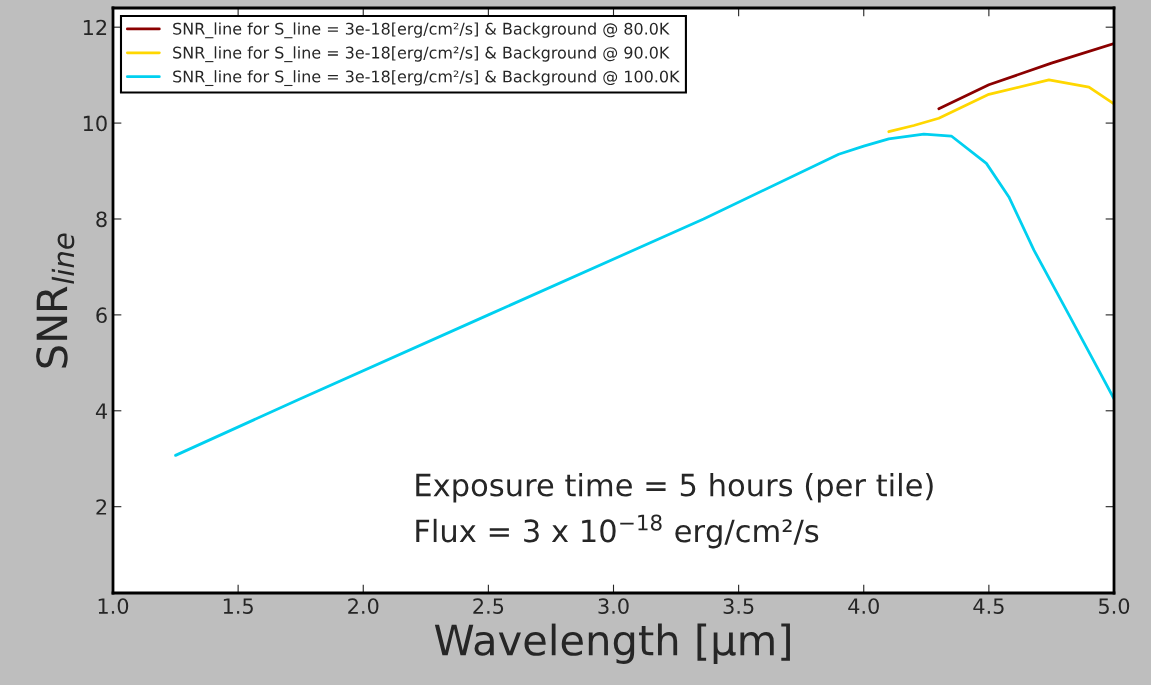 The image size is (1151, 685). Describe the element at coordinates (1114, 606) in the screenshot. I see `x-tick-label: 5.0` at that location.